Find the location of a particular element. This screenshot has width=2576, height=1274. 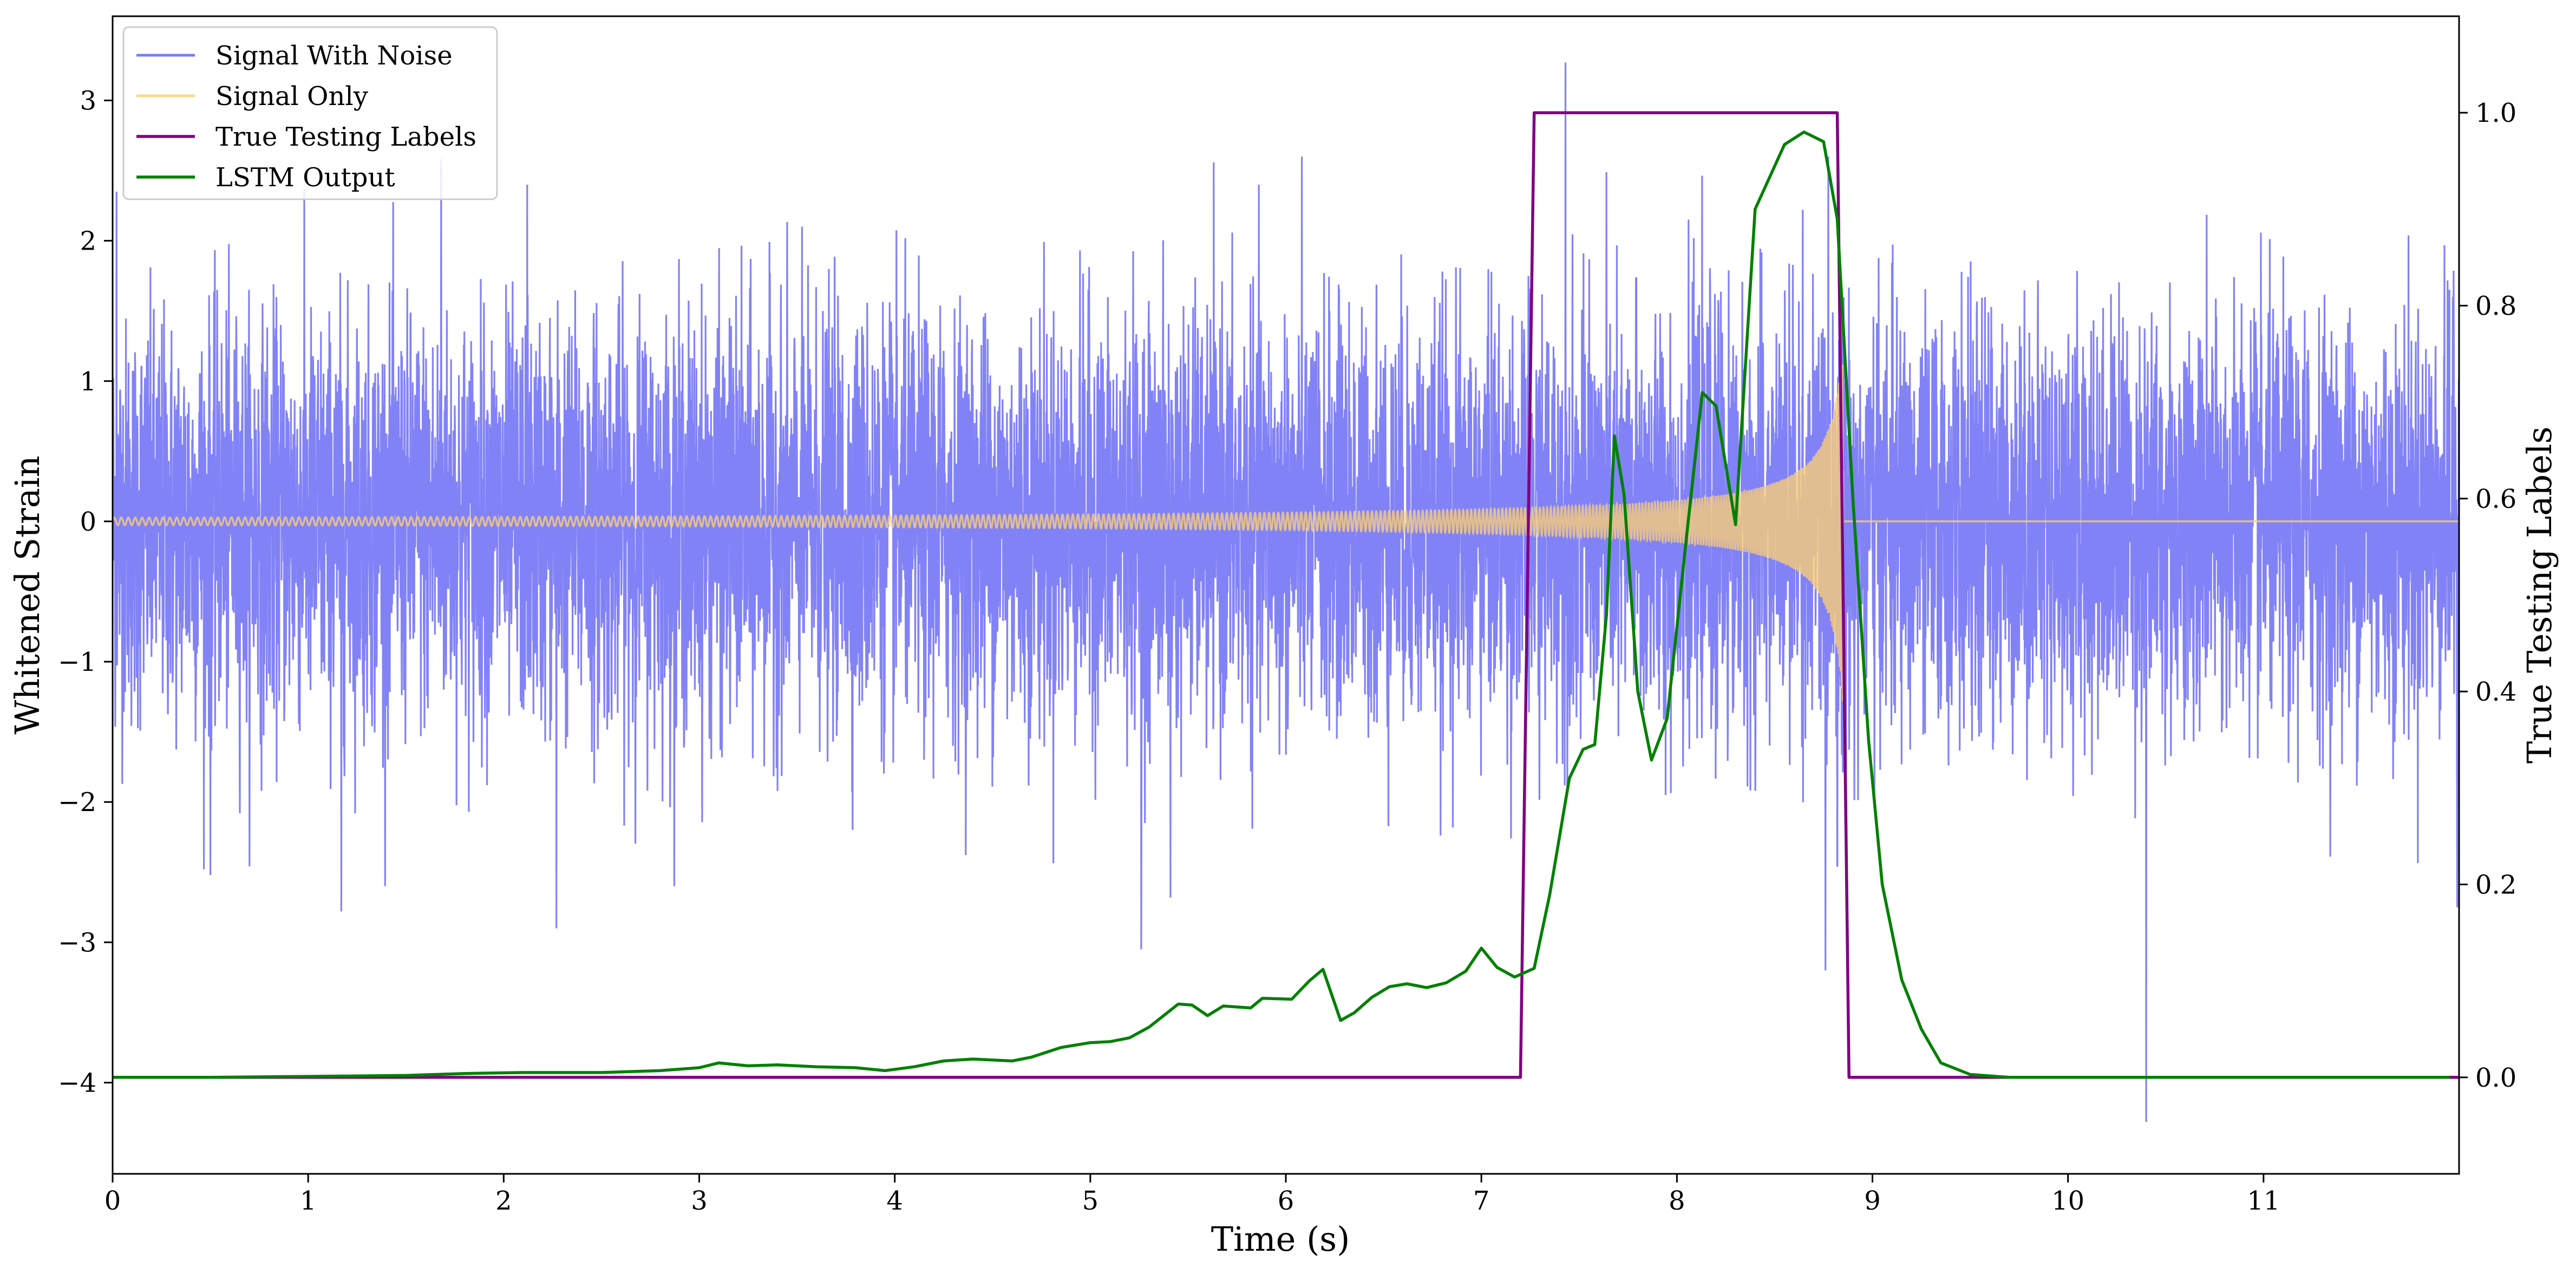

legend-label: True Testing Labels is located at coordinates (345, 137).